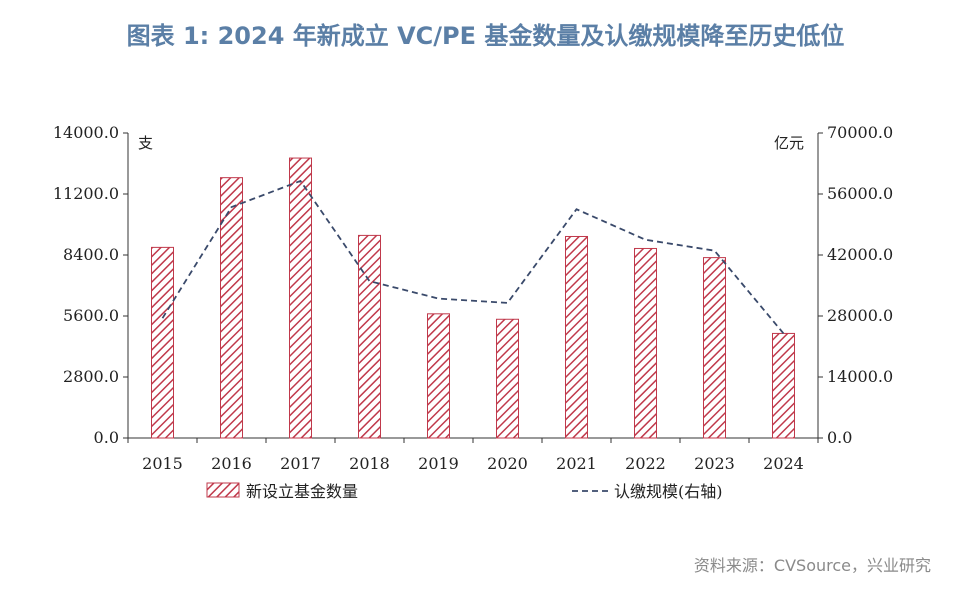 This screenshot has height=590, width=971. Describe the element at coordinates (91, 254) in the screenshot. I see `left-axis-tick-label: 8400.0` at that location.